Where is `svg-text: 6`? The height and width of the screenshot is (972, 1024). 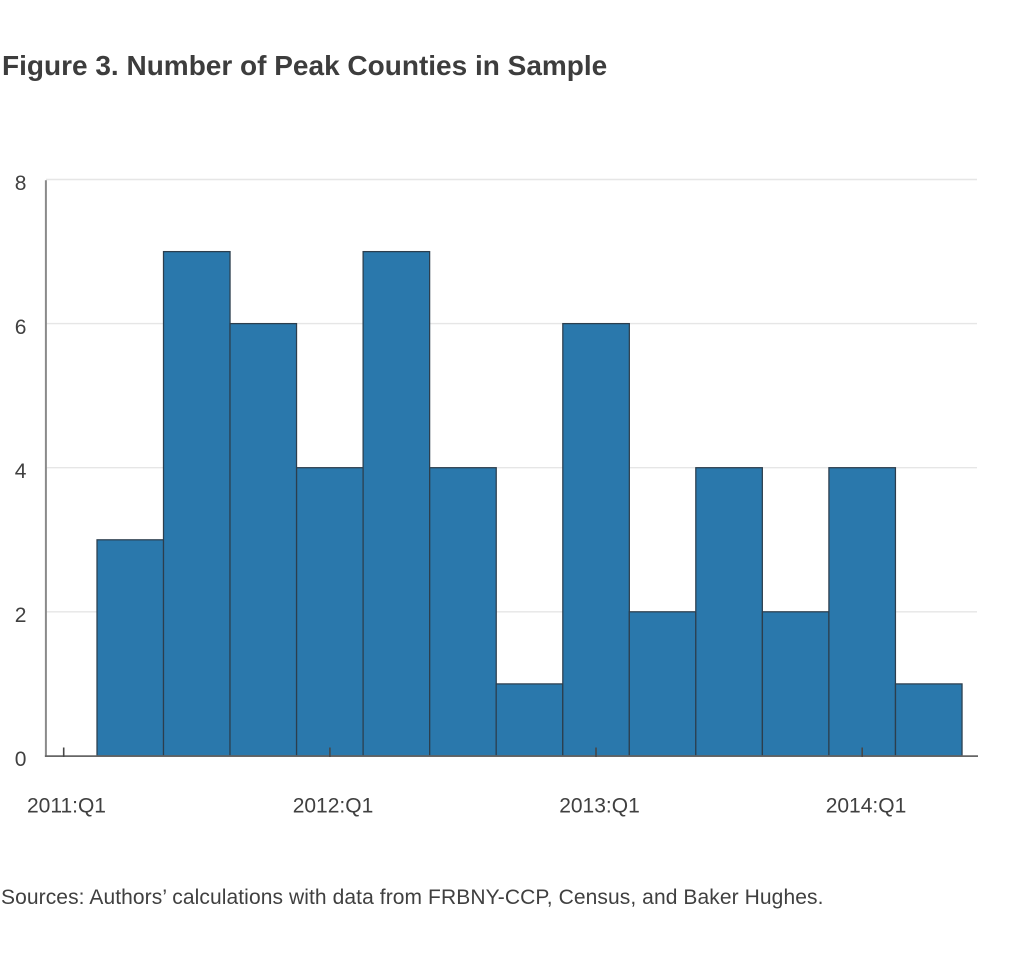 svg-text: 6 is located at coordinates (21, 327).